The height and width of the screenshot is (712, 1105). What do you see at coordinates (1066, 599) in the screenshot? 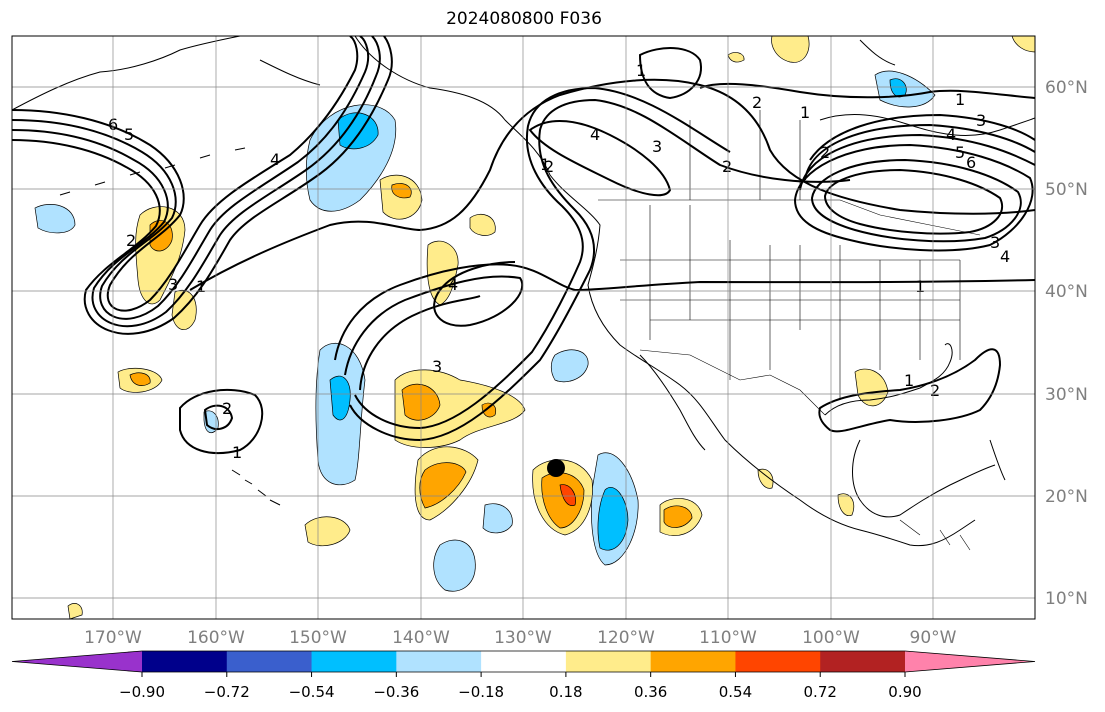
I see `latitude-label: 10°N` at bounding box center [1066, 599].